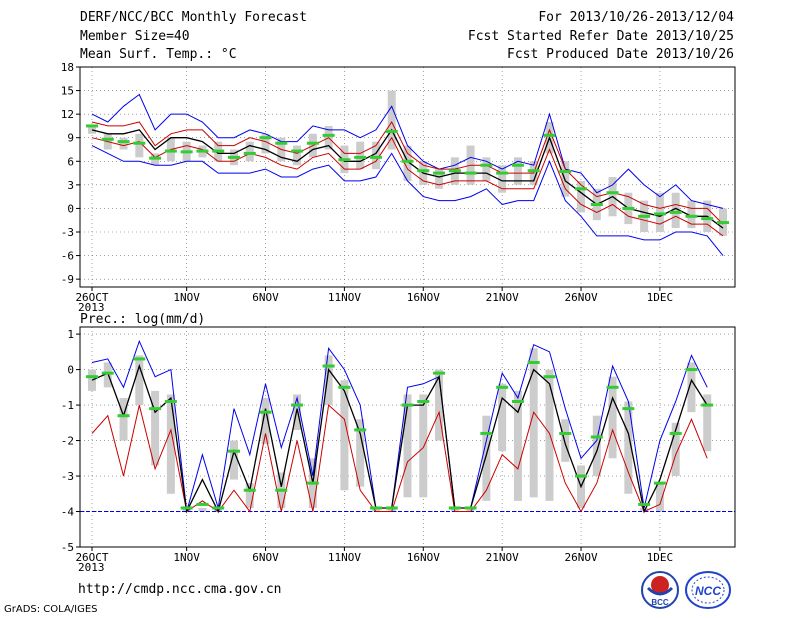 The height and width of the screenshot is (618, 800). I want to click on footer-url: http://cmdp.ncc.cma.gov.cn, so click(180, 589).